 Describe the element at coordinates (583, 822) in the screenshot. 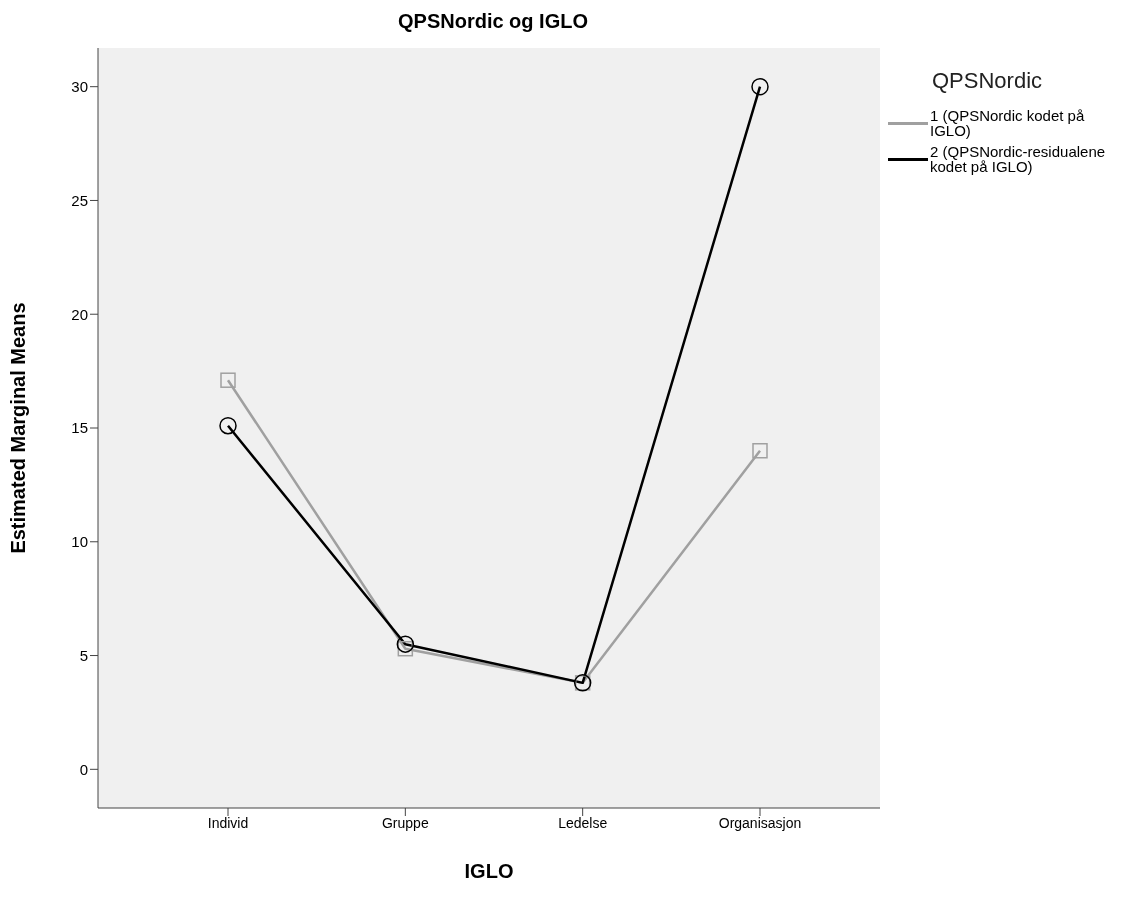

I see `x-tick-label: Ledelse` at that location.